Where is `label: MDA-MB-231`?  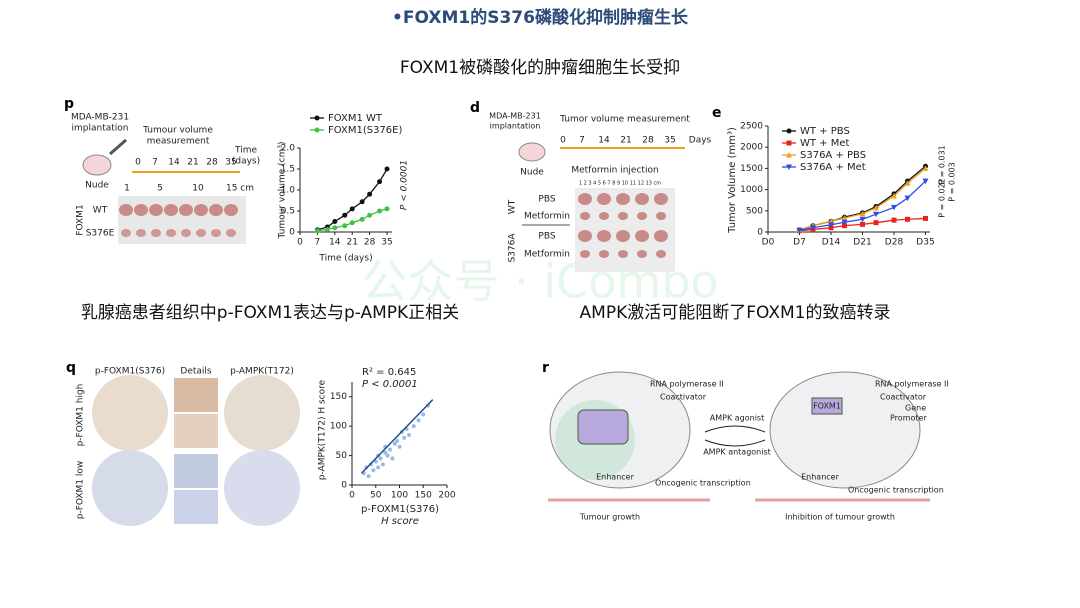 label: MDA-MB-231 is located at coordinates (515, 116).